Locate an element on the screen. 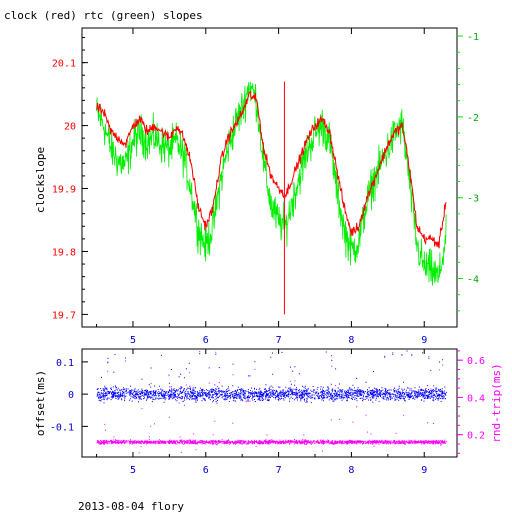 This screenshot has height=516, width=512. top-x-tick-label: 6 is located at coordinates (206, 340).